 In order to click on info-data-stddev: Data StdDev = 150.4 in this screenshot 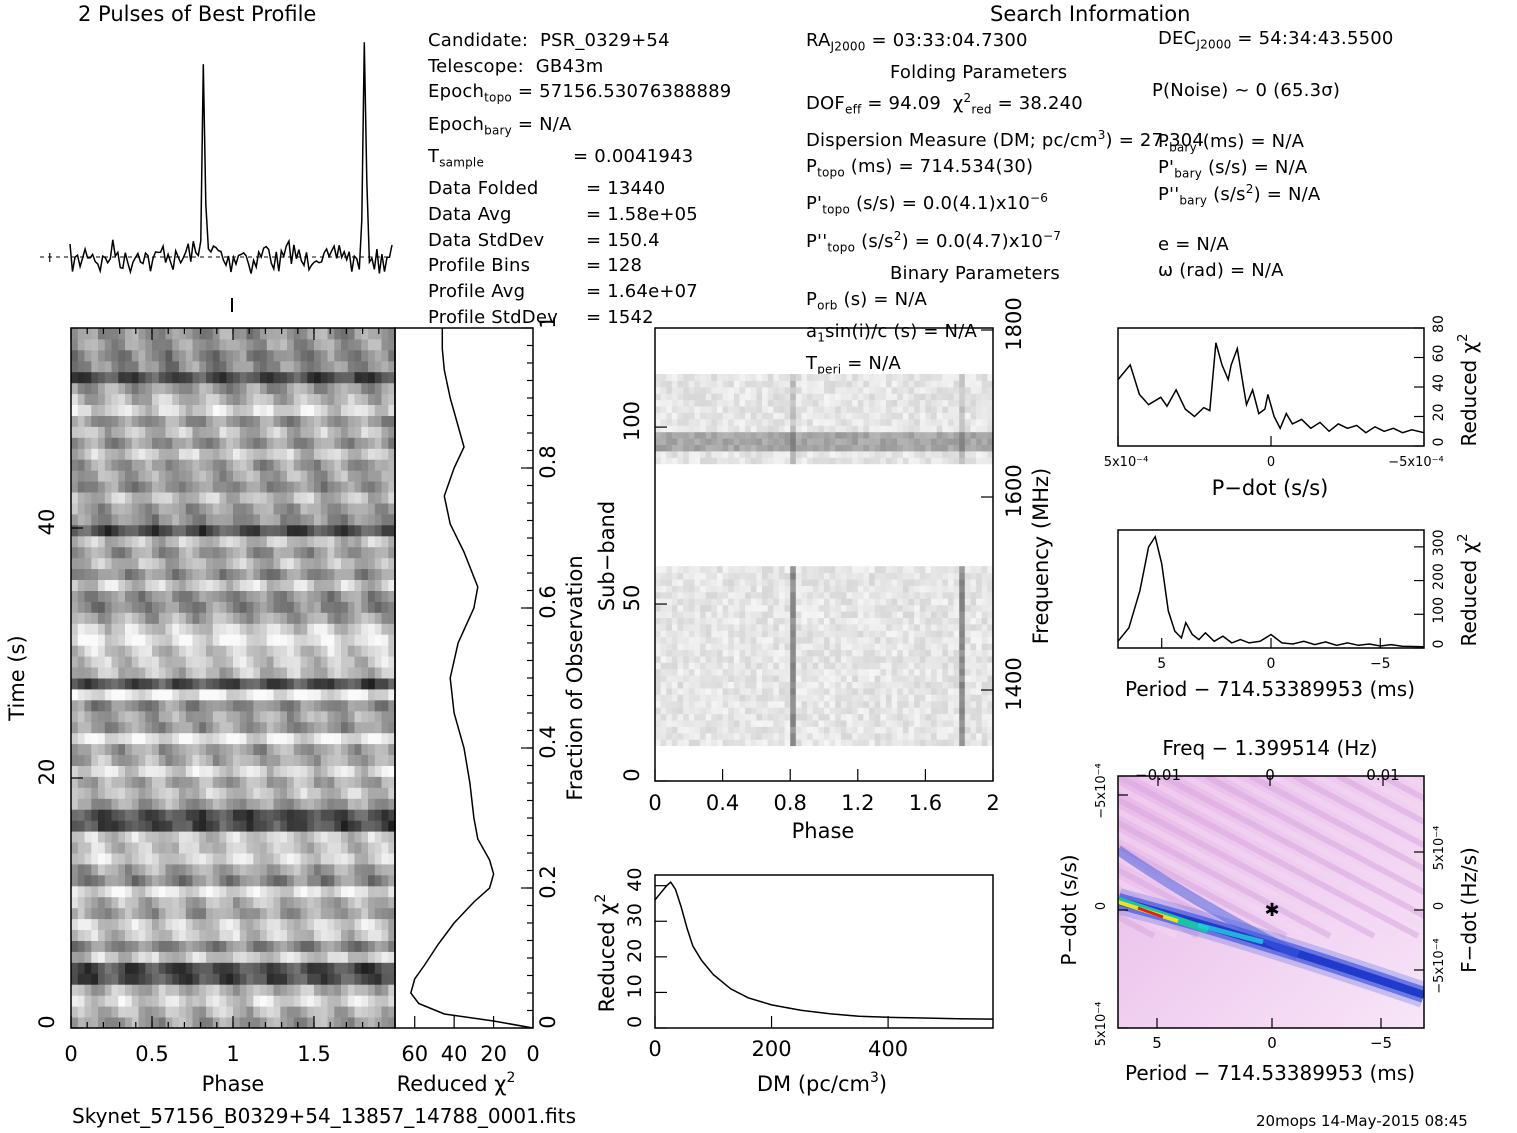, I will do `click(544, 240)`.